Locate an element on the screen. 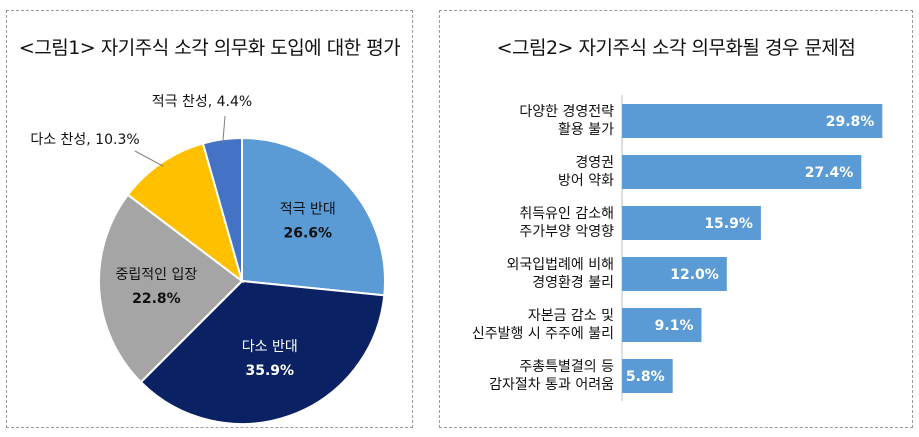  pie-slice-value: 22.8% is located at coordinates (156, 299).